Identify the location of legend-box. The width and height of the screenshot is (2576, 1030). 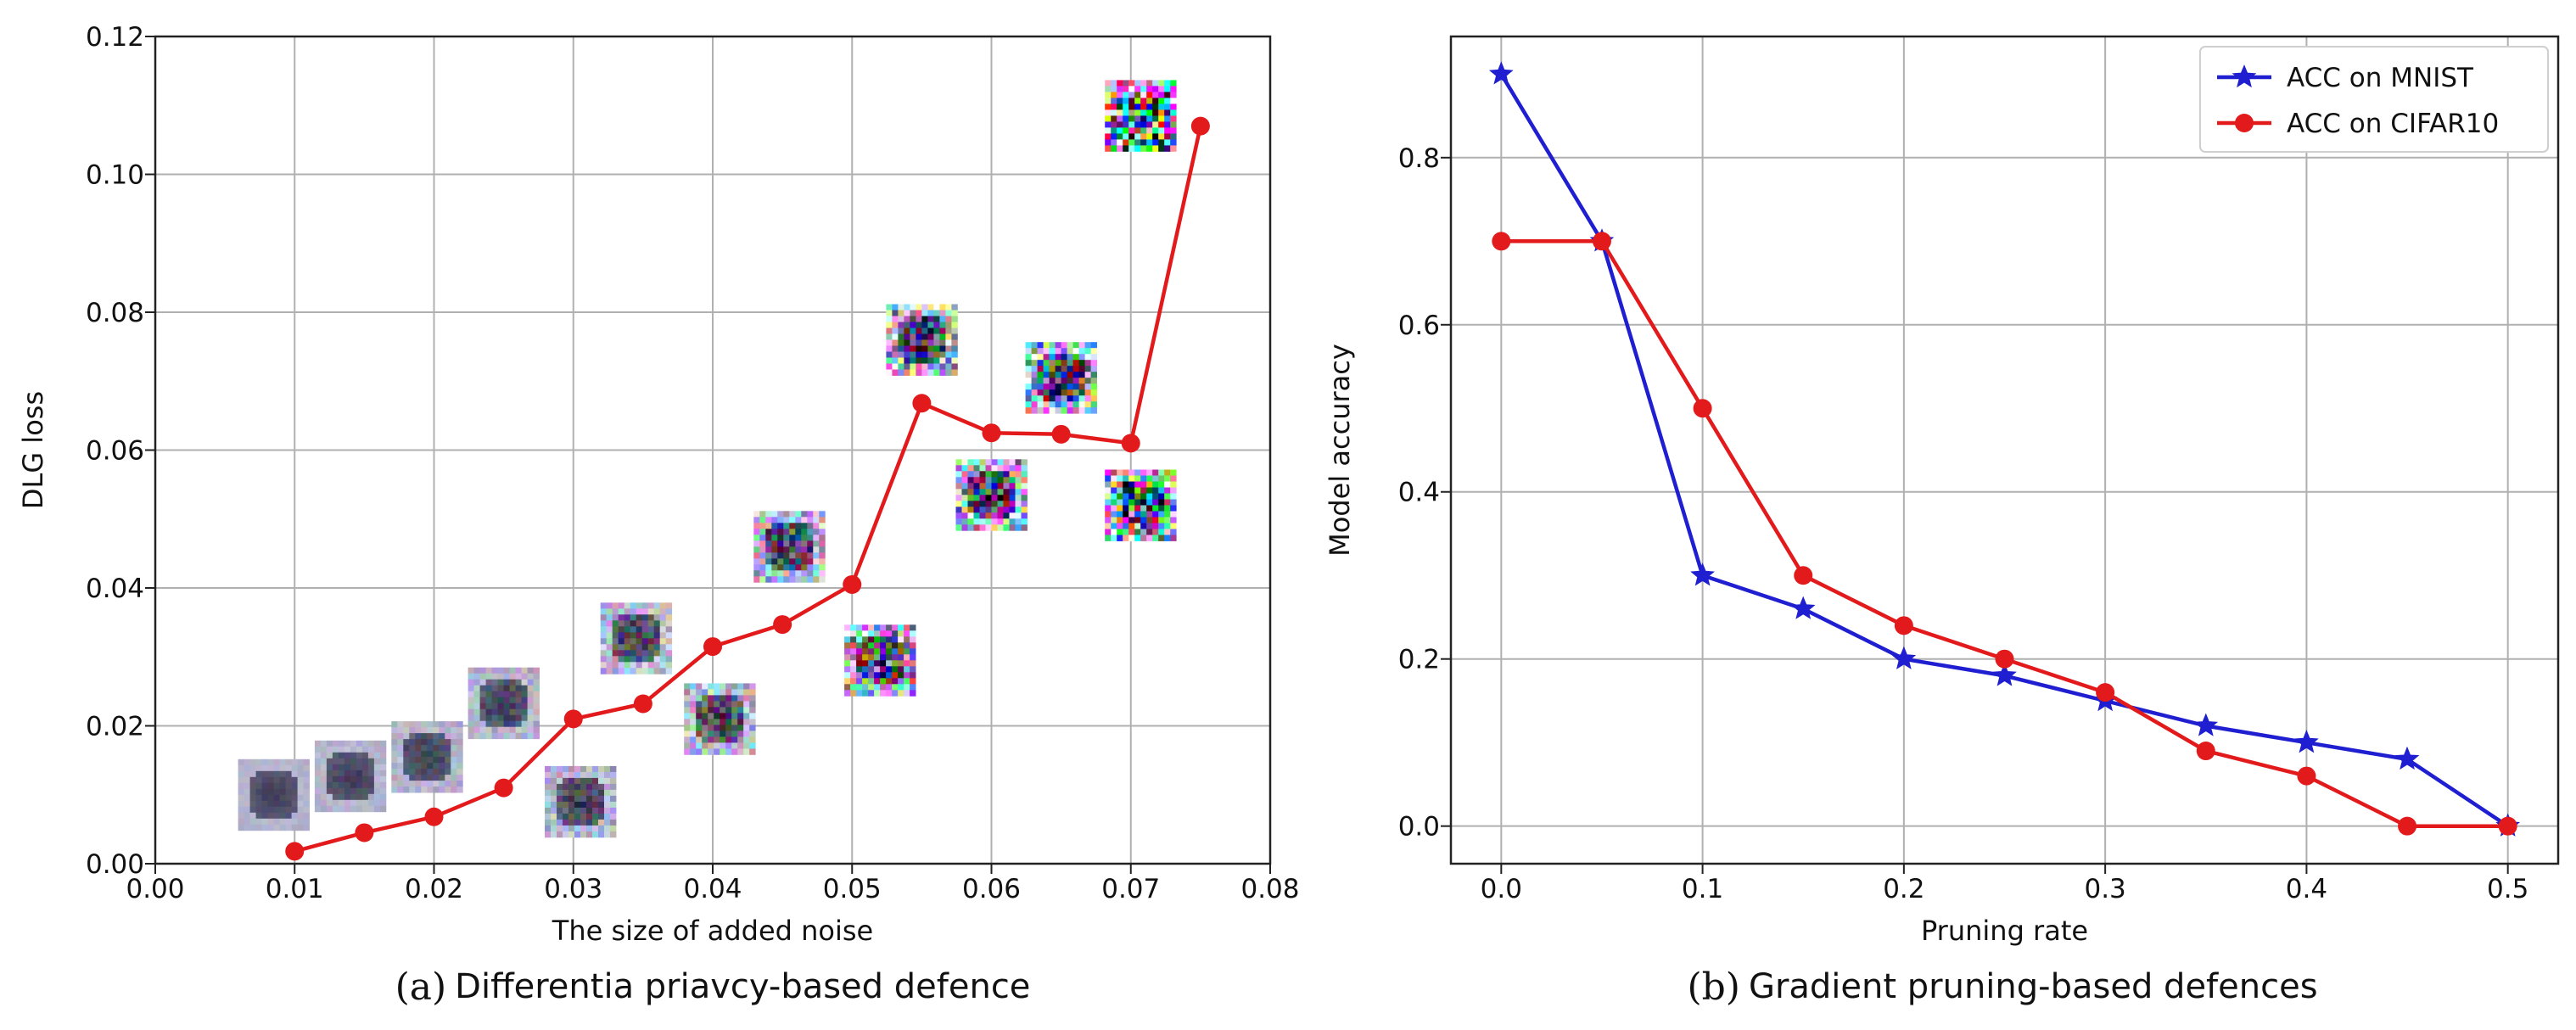
(2374, 100).